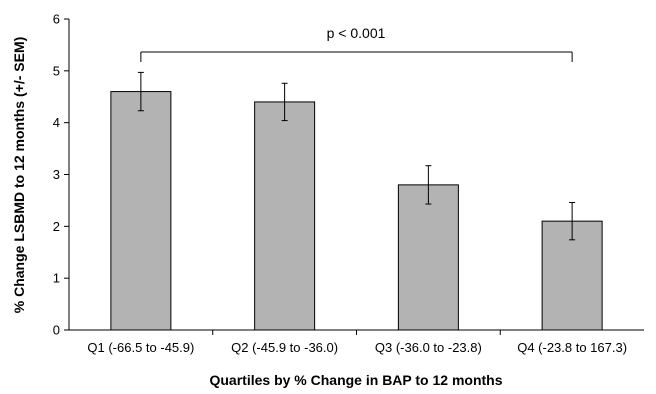 The image size is (656, 394). I want to click on y-tick-label: 2, so click(56, 226).